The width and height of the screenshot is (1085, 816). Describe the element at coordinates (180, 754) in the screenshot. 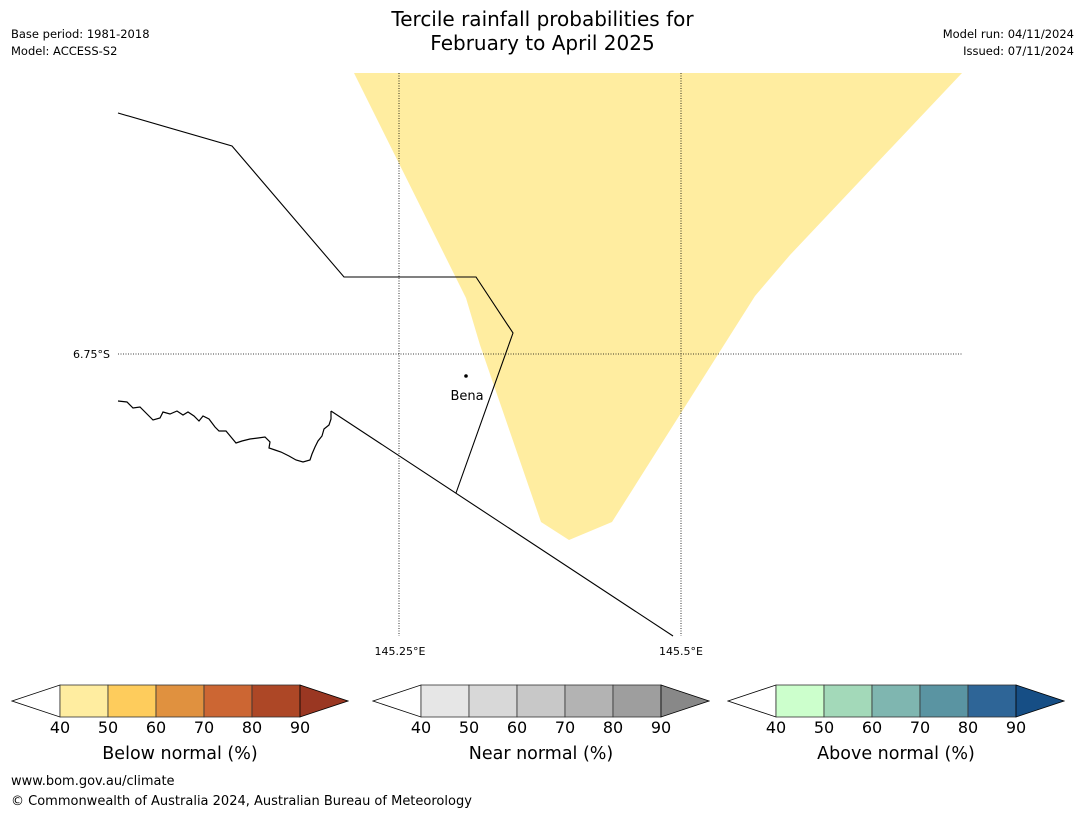

I see `colorbar-label: Below normal (%)` at that location.